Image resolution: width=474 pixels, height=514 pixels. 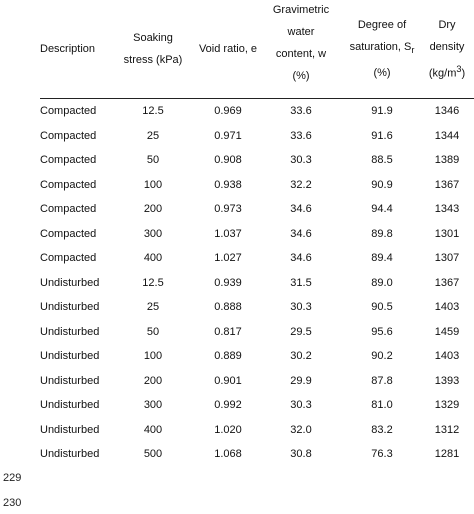 What do you see at coordinates (257, 430) in the screenshot?
I see `table-row: Undisturbed 400 1.020 32.0 83.2 1312` at bounding box center [257, 430].